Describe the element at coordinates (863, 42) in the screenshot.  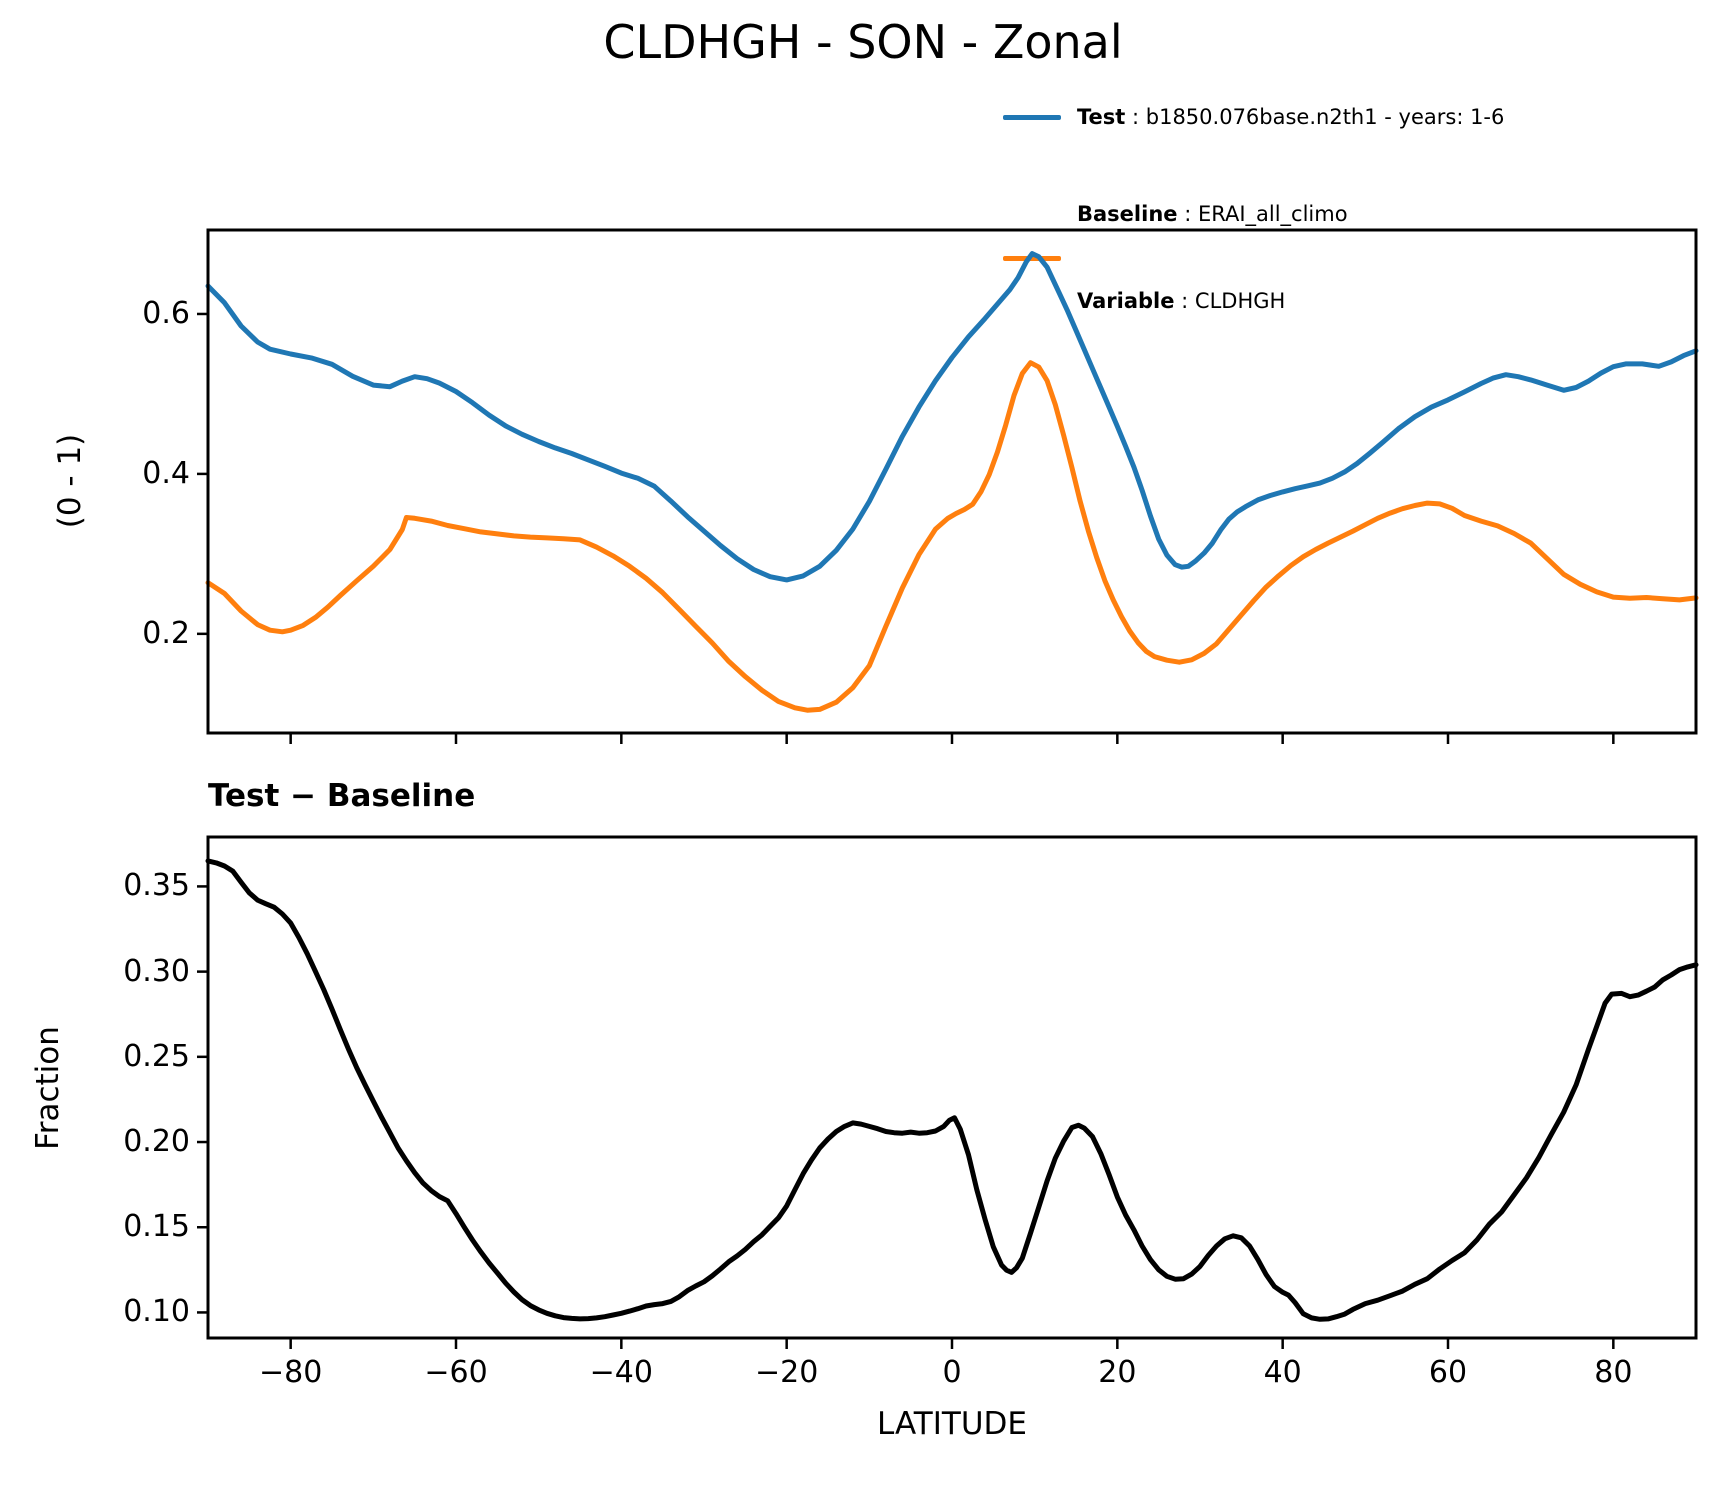
I see `figure-title: CLDHGH - SON - Zonal` at that location.